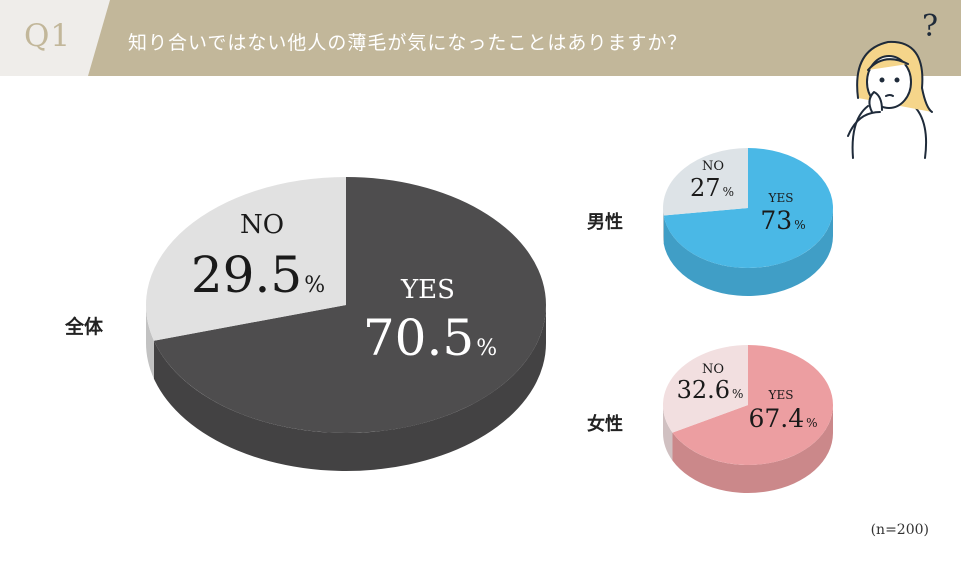 The width and height of the screenshot is (961, 561). I want to click on question-text: 知り合いではない他人の薄毛が気になったことはありますか？, so click(408, 43).